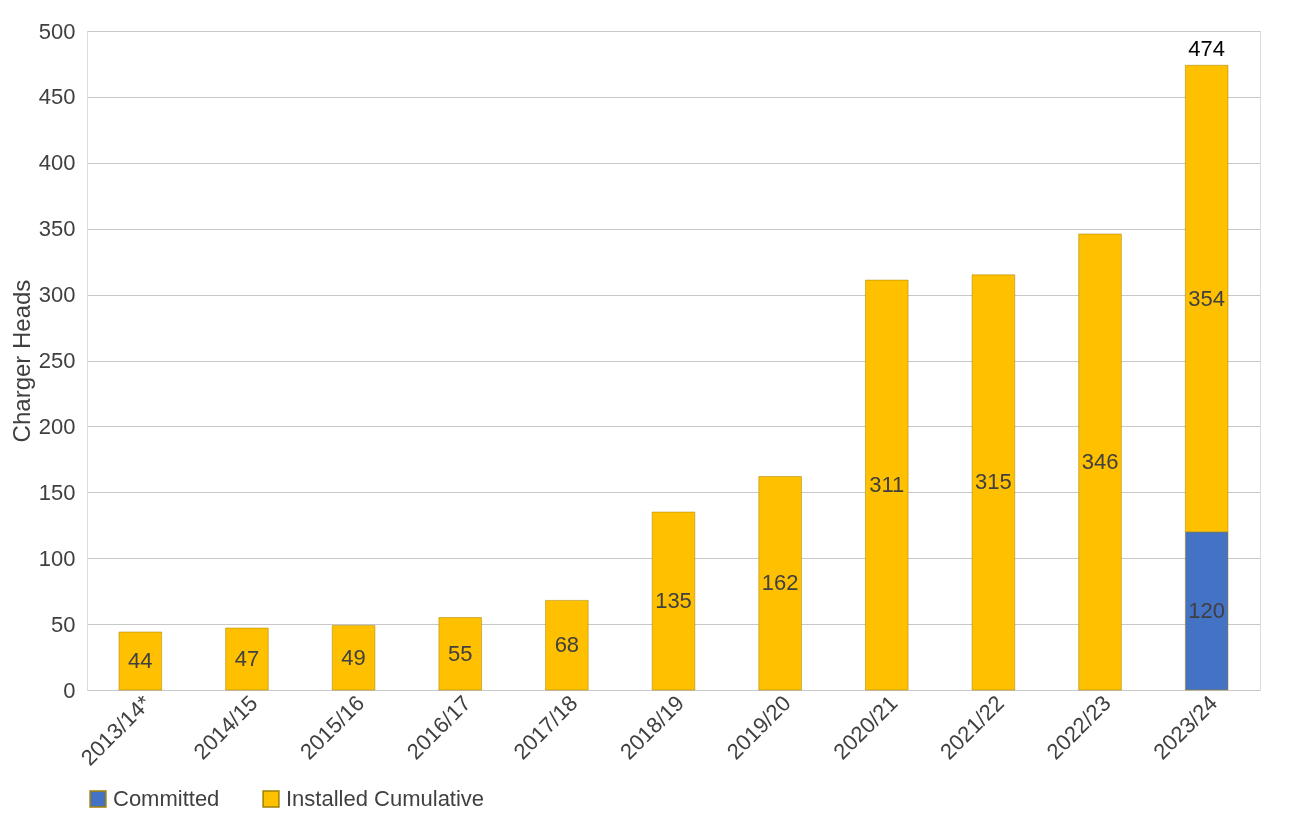 The height and width of the screenshot is (832, 1291). Describe the element at coordinates (1207, 49) in the screenshot. I see `total-label: 474` at that location.